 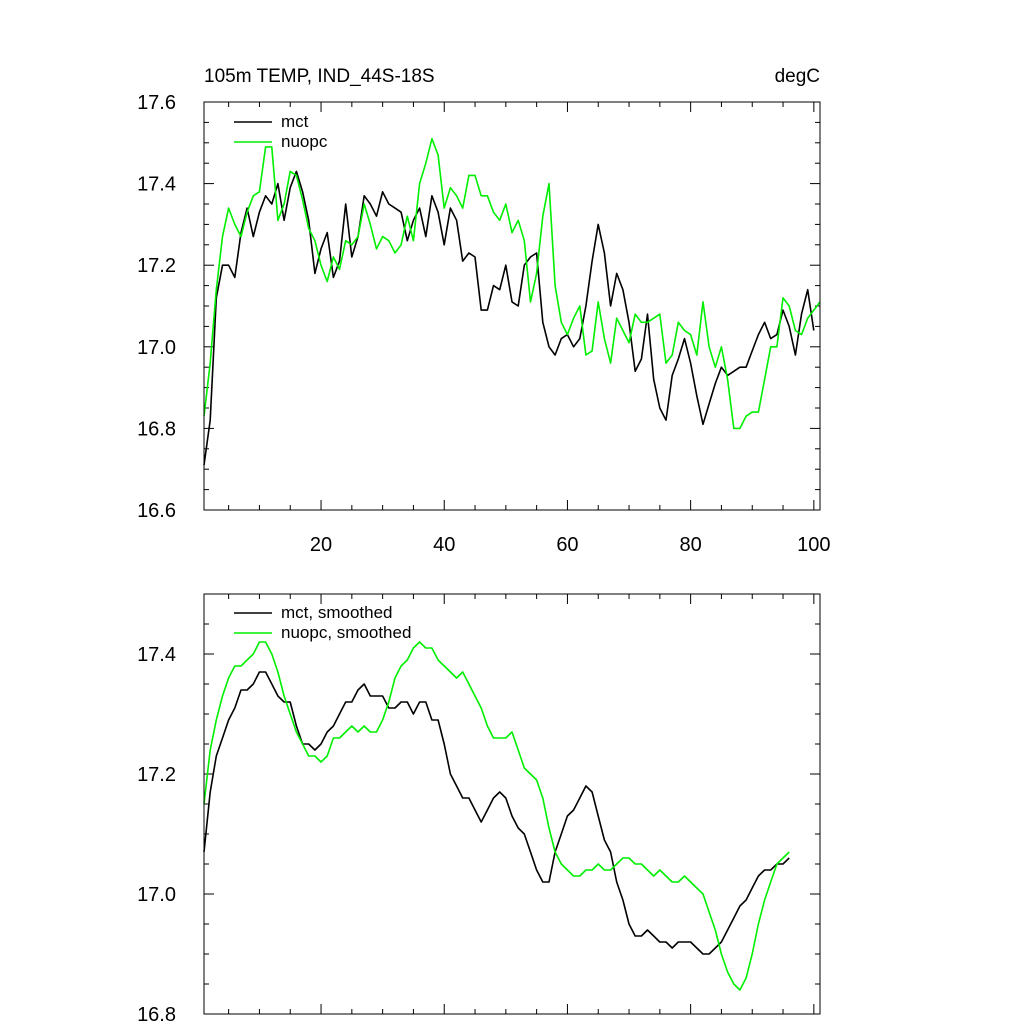 What do you see at coordinates (319, 76) in the screenshot?
I see `chart-title: 105m TEMP, IND_44S-18S` at bounding box center [319, 76].